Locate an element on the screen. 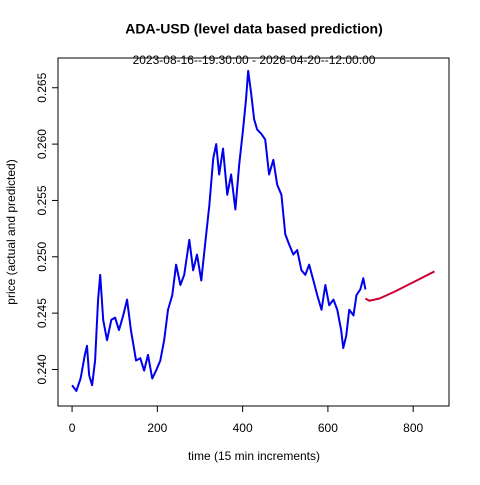 This screenshot has width=480, height=485. x-tick-label: 200 is located at coordinates (157, 428).